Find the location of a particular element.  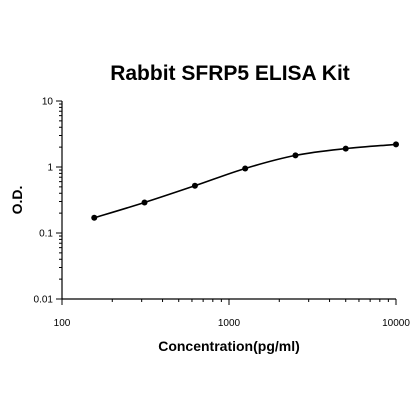

data-points is located at coordinates (245, 181).